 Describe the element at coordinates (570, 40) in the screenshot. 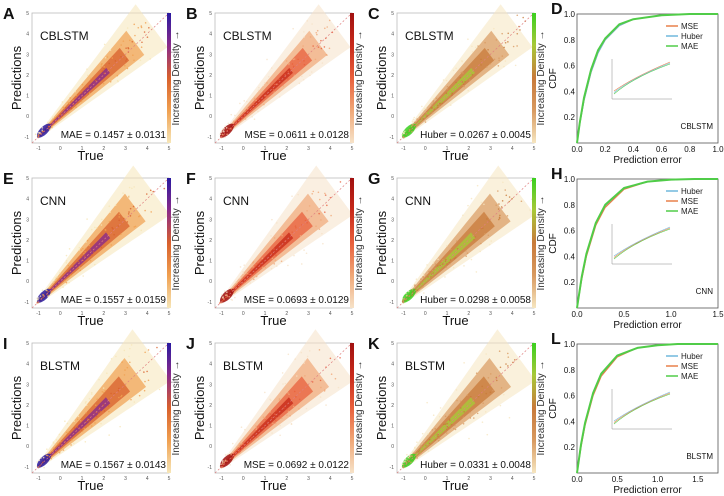

I see `y-tick-label: 0.8` at that location.